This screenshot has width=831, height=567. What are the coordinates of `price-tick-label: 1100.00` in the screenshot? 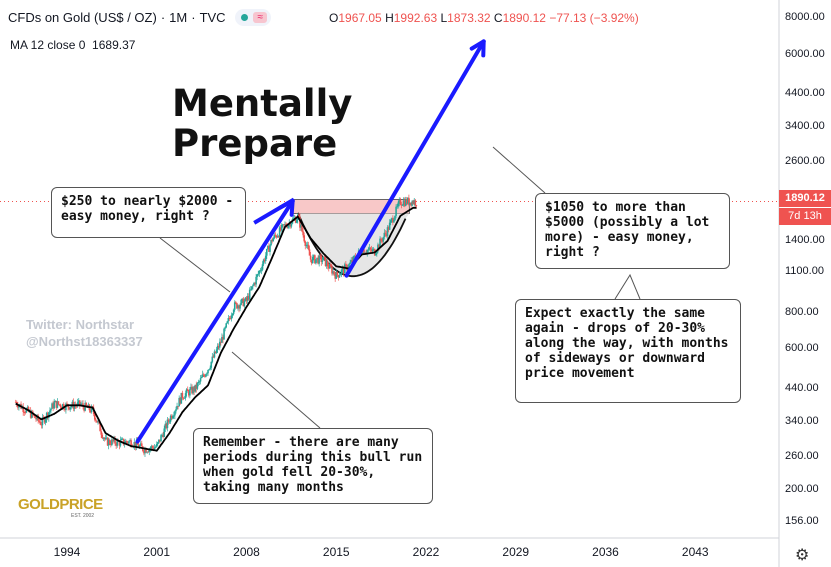 It's located at (804, 270).